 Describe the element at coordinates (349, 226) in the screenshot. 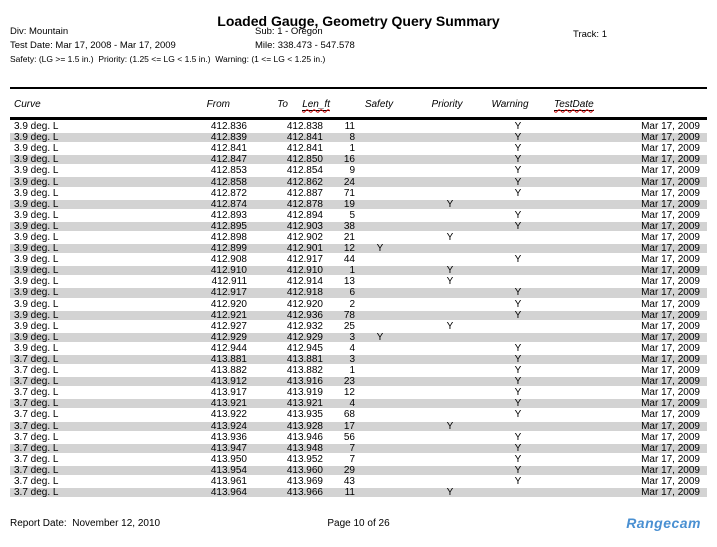

I see `table-cell-len: 38` at that location.